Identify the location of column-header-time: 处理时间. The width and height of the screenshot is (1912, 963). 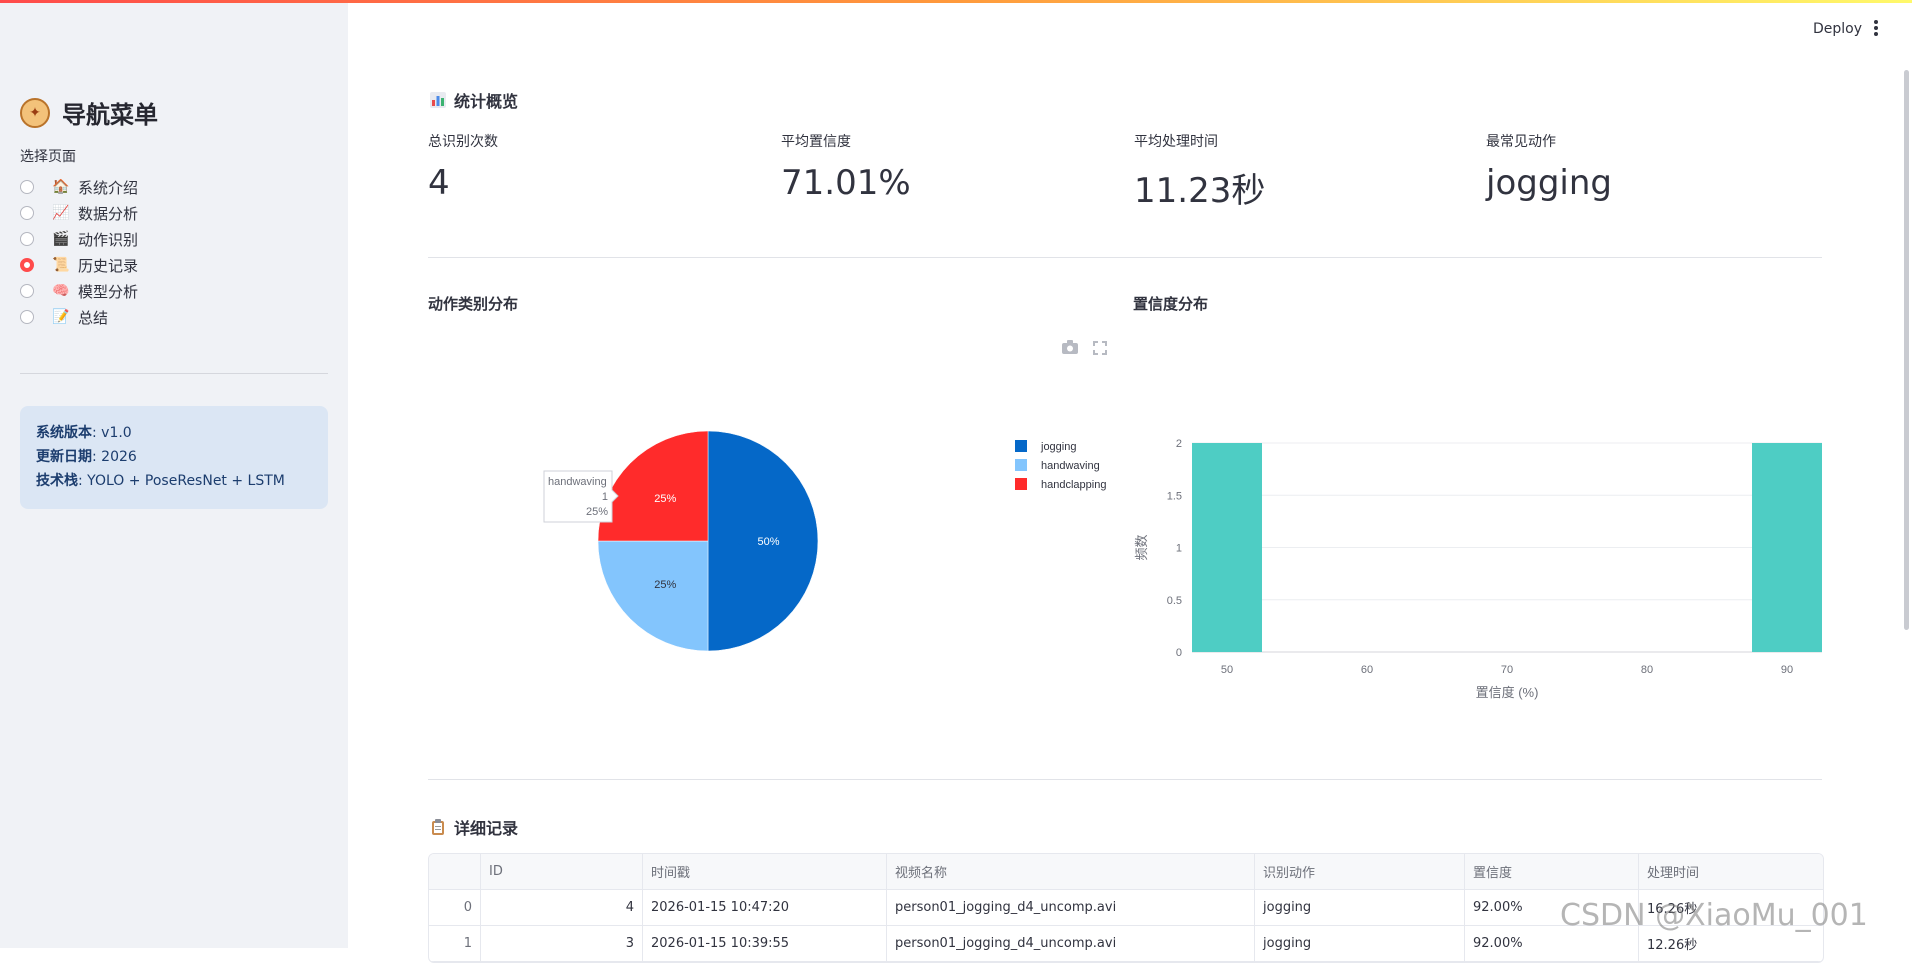
(1673, 873).